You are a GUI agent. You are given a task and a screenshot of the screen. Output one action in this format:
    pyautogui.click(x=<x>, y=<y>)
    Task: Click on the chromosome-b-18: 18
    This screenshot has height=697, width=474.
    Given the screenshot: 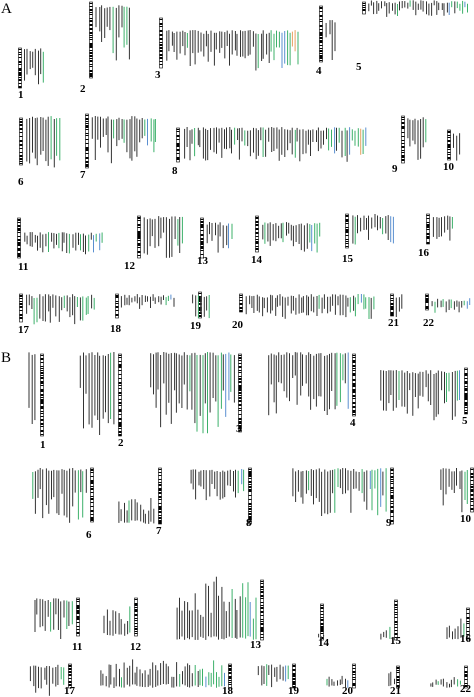 What is the action you would take?
    pyautogui.click(x=167, y=678)
    